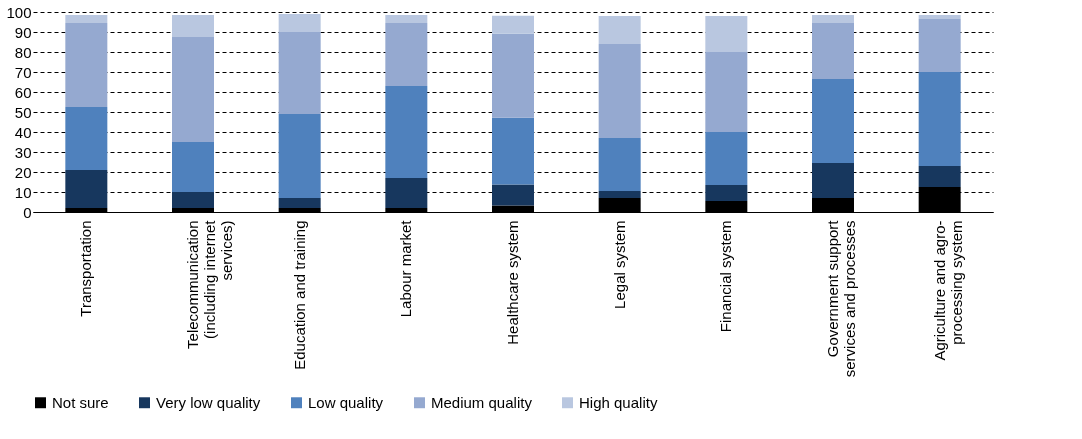  I want to click on y-tick-label: 20, so click(23, 172).